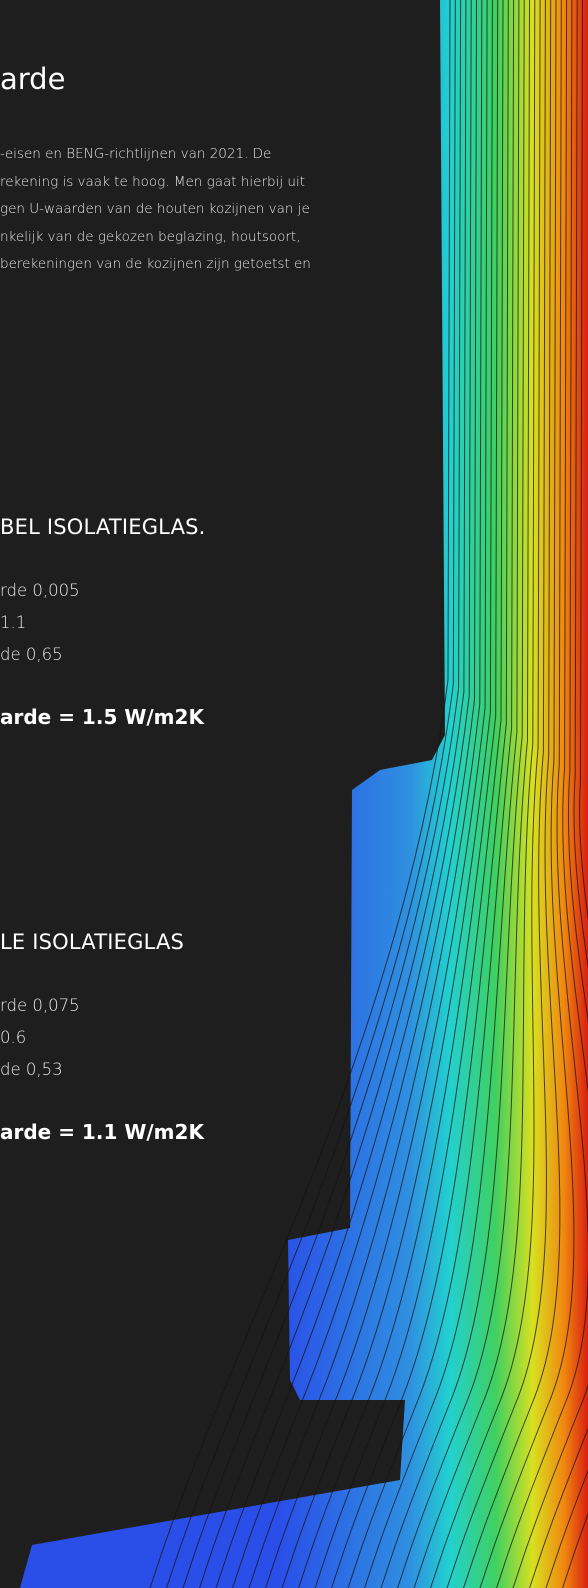 The height and width of the screenshot is (1588, 588). What do you see at coordinates (31, 1069) in the screenshot?
I see `spec-item: de 0,53` at bounding box center [31, 1069].